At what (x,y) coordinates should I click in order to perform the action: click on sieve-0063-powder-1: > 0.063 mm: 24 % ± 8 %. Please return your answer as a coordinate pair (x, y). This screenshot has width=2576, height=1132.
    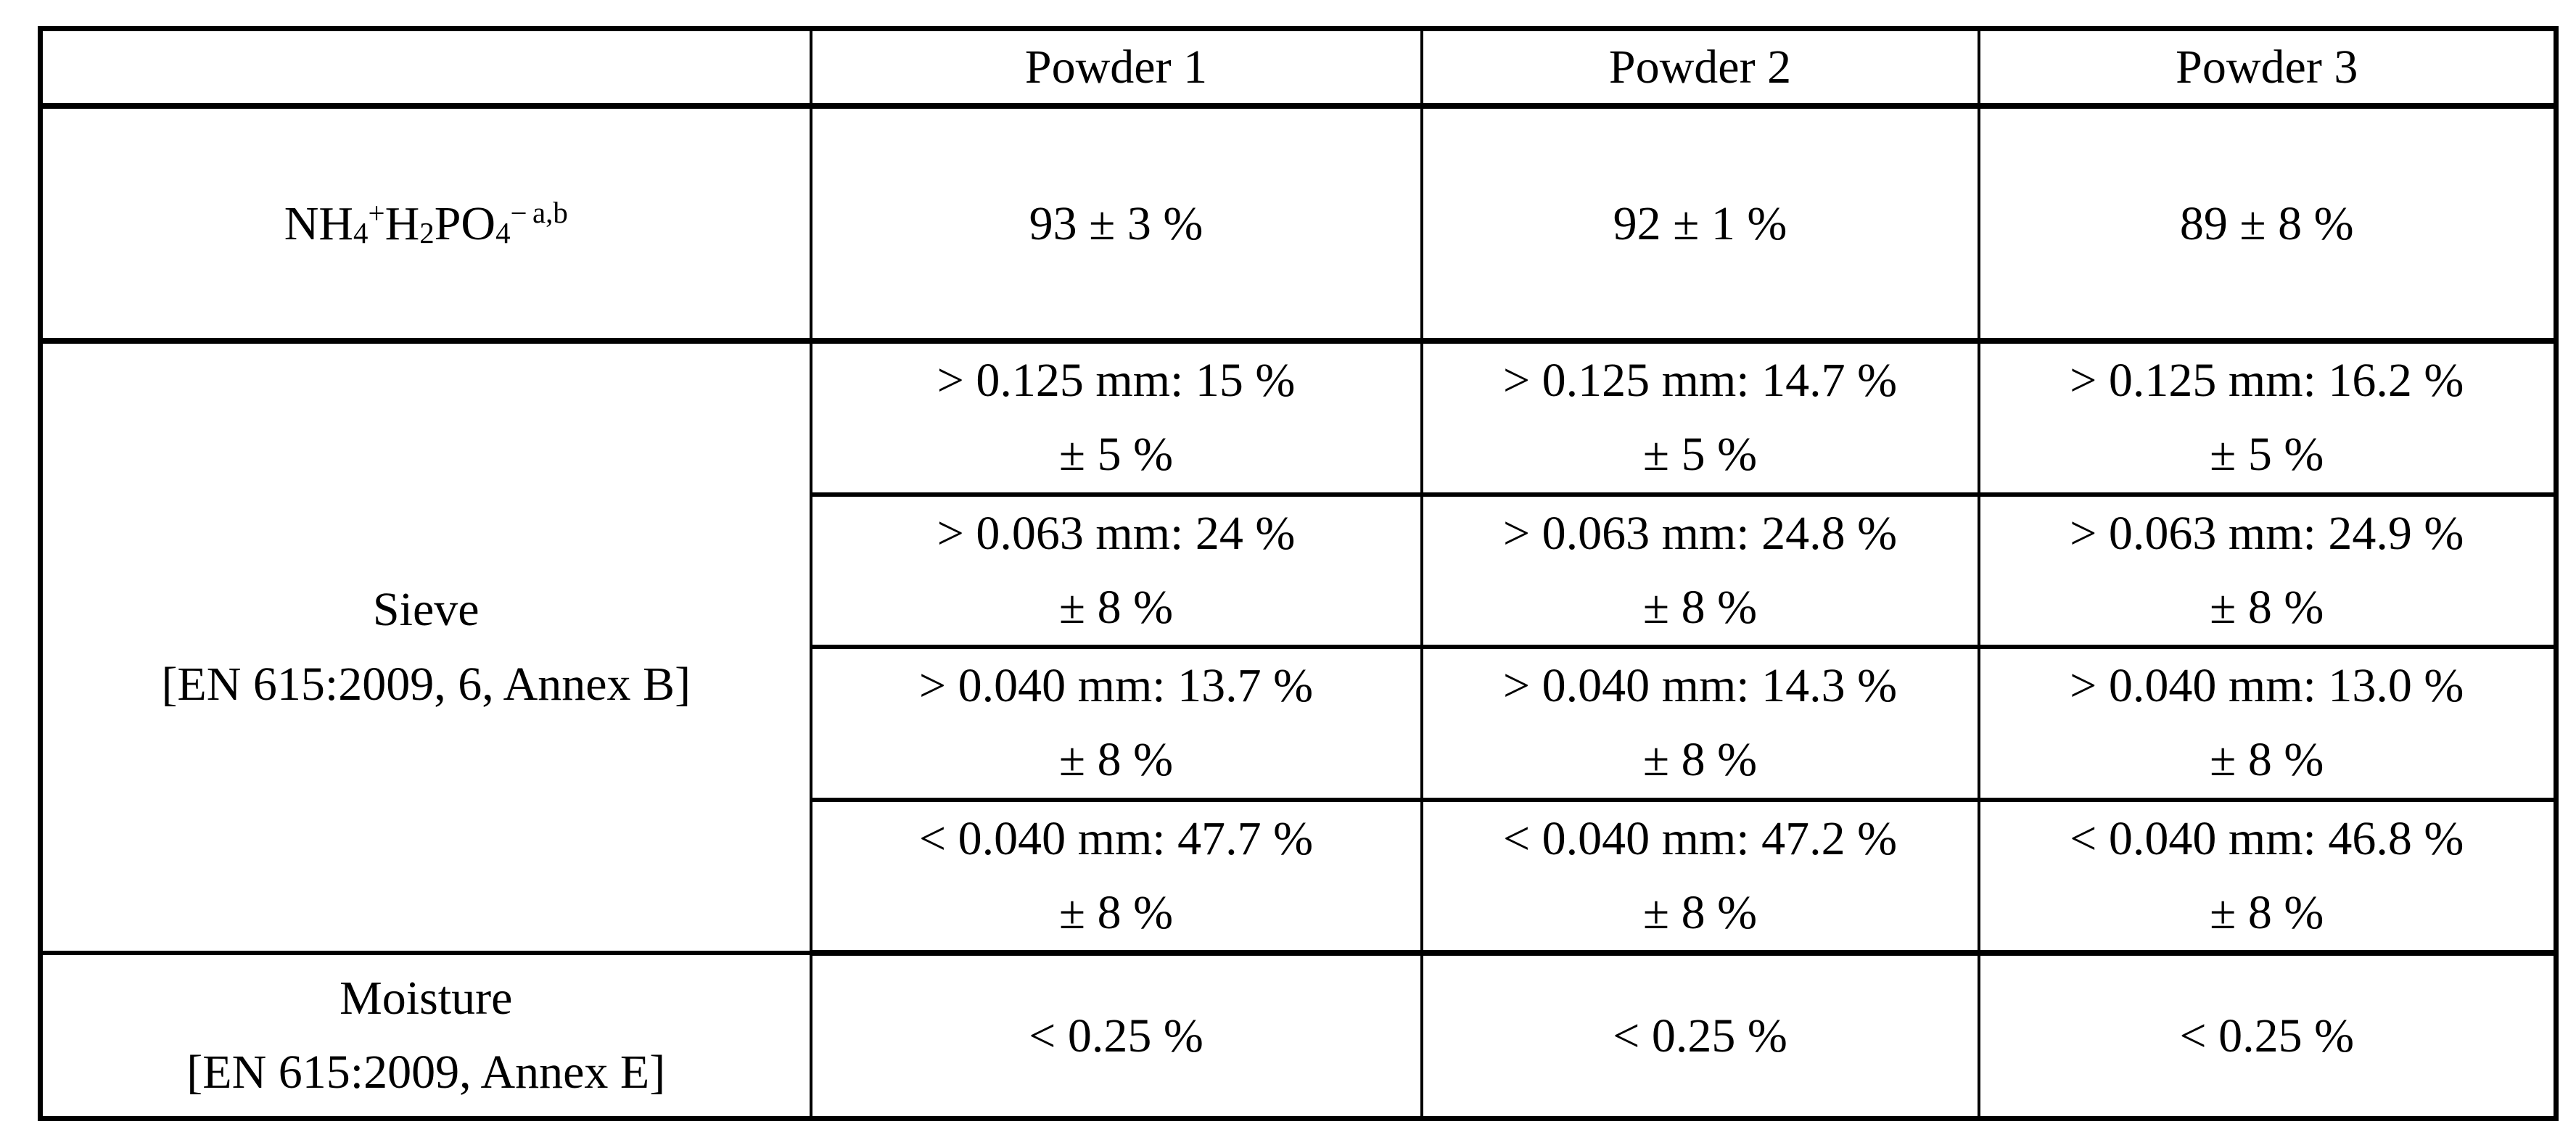
    Looking at the image, I should click on (1116, 572).